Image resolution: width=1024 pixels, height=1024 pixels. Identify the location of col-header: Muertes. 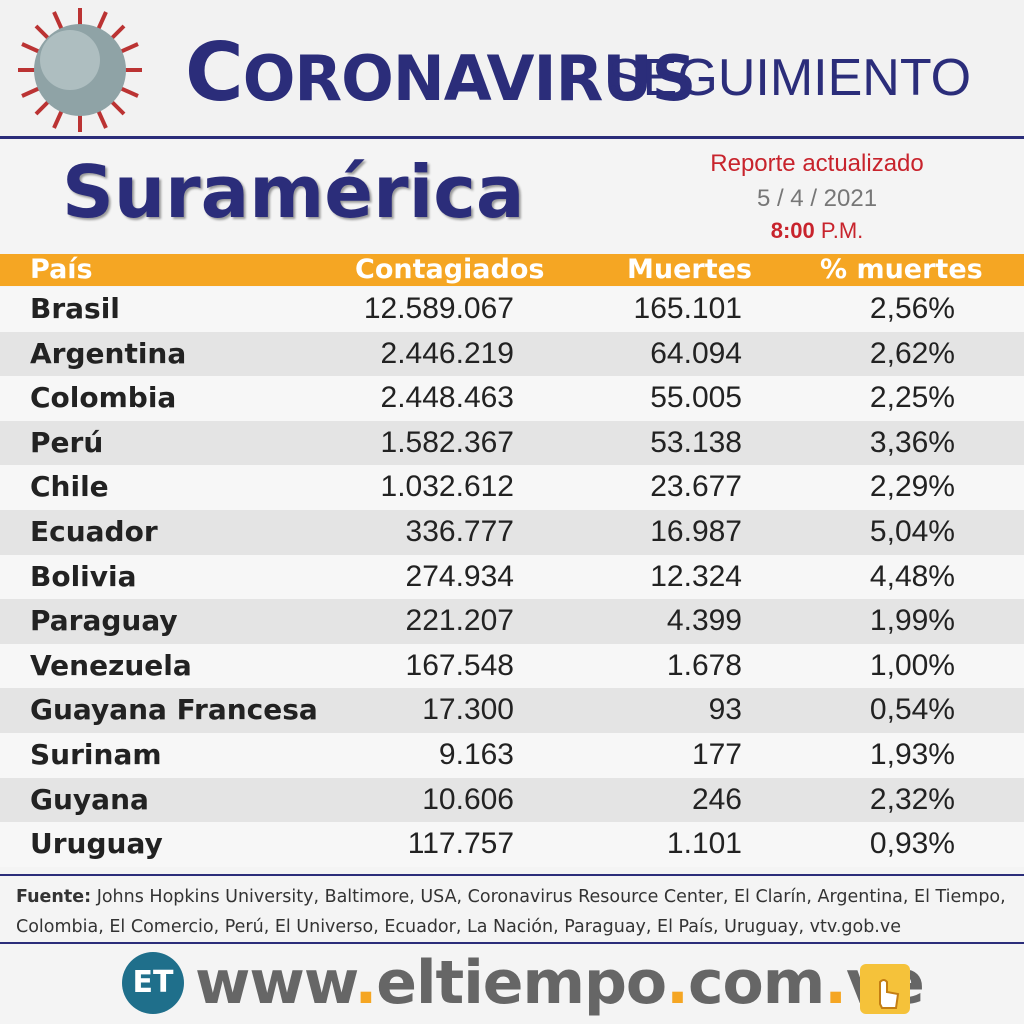
(690, 269).